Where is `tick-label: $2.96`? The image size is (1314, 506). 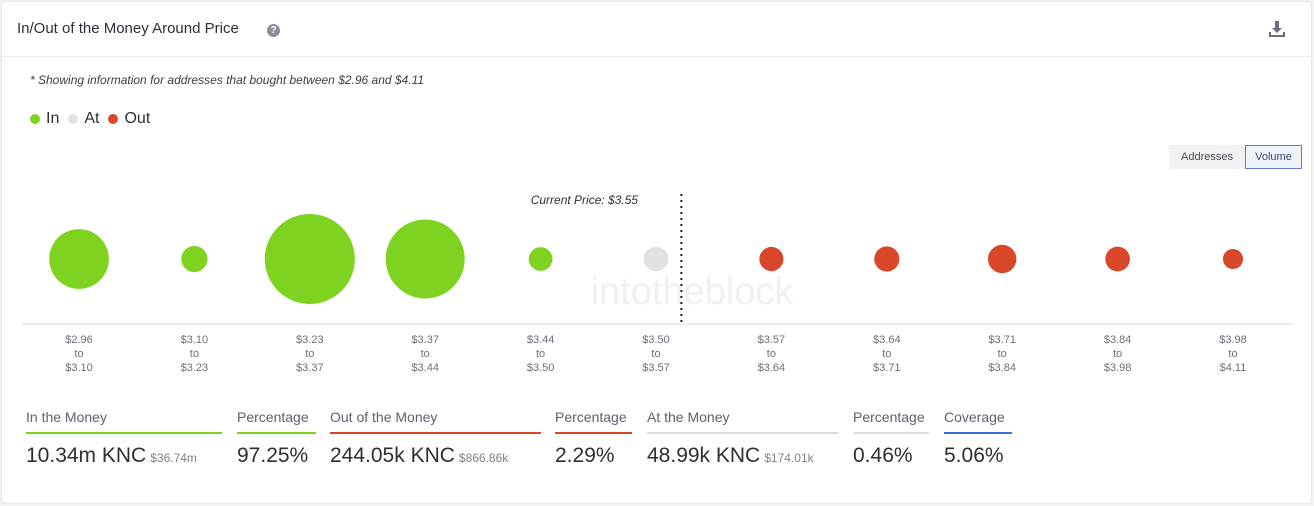
tick-label: $2.96 is located at coordinates (79, 340).